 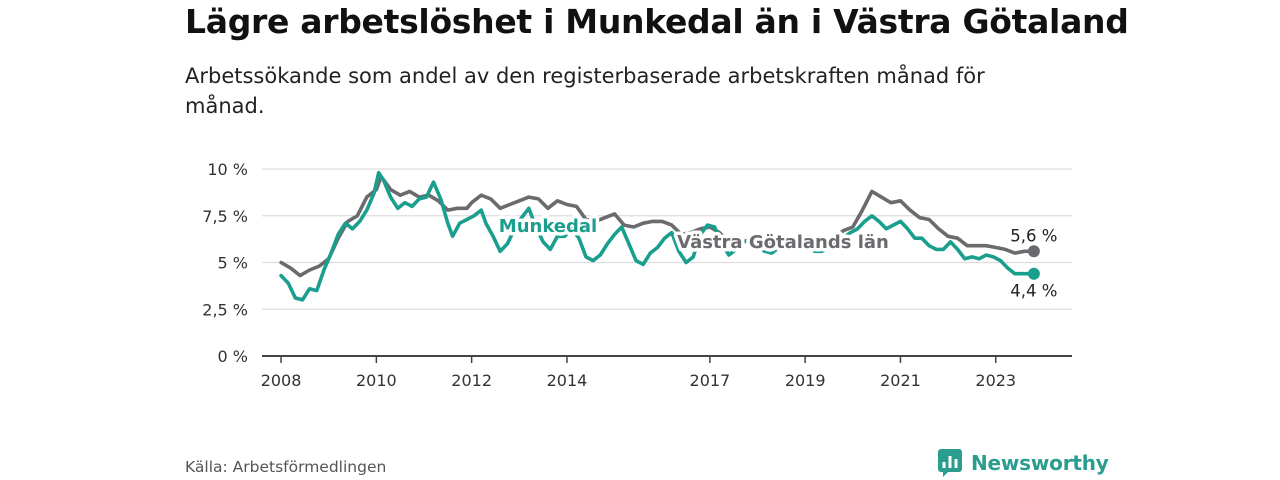 I want to click on x-tick-label: 2021, so click(x=900, y=380).